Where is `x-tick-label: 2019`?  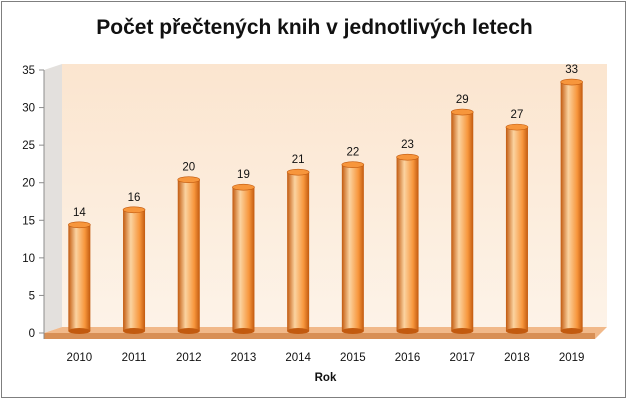
x-tick-label: 2019 is located at coordinates (572, 358).